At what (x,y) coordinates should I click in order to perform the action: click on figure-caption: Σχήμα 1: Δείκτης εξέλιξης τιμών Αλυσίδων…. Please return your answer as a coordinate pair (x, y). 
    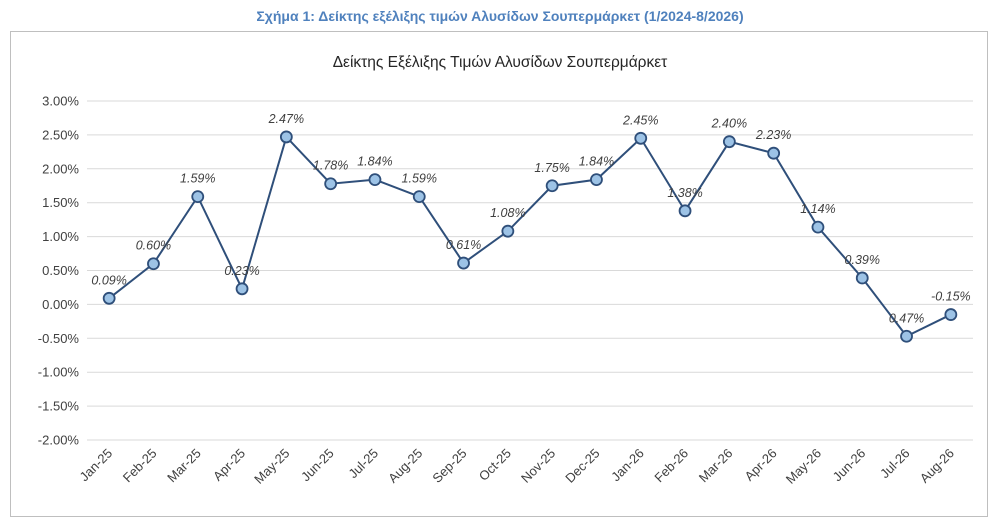
    Looking at the image, I should click on (500, 16).